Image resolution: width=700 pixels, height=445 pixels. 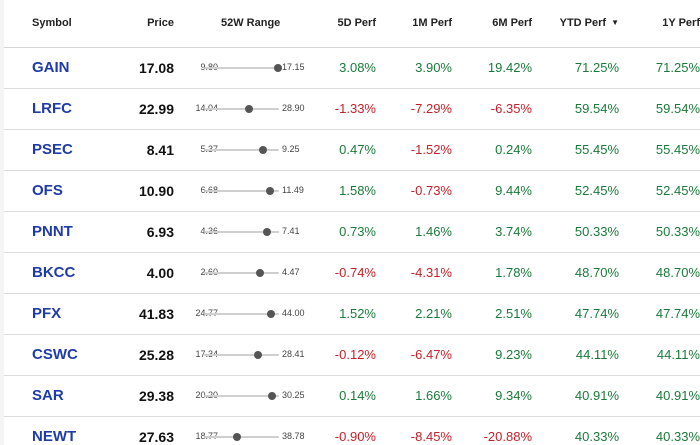 I want to click on perf-1y-cell: 55.45%, so click(x=659, y=150).